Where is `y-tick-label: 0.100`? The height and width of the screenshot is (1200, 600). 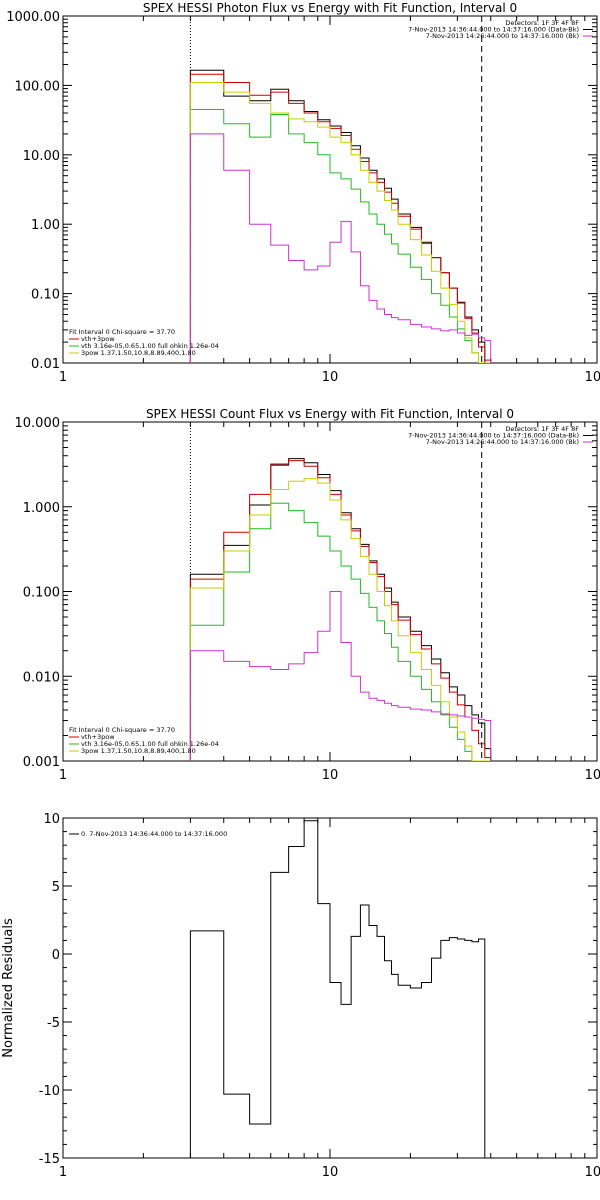 y-tick-label: 0.100 is located at coordinates (41, 593).